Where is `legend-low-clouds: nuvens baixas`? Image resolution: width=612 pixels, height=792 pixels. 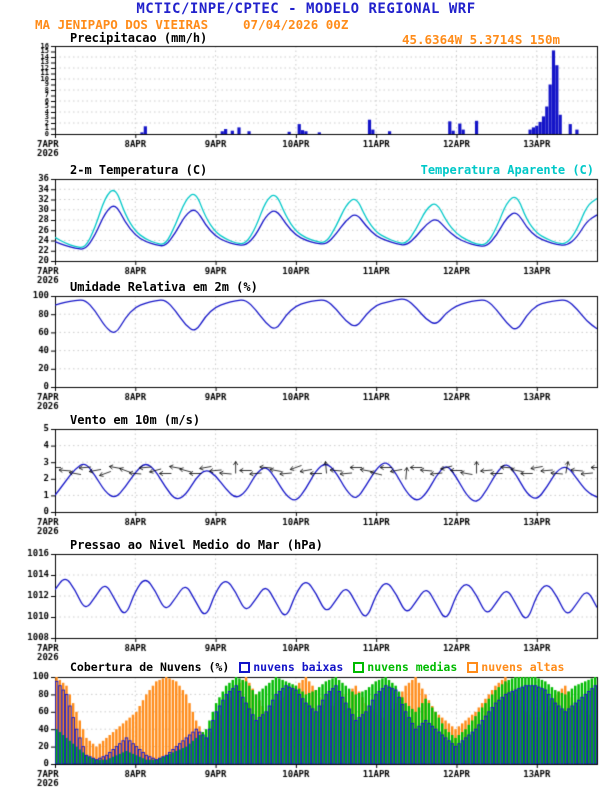 legend-low-clouds: nuvens baixas is located at coordinates (291, 667).